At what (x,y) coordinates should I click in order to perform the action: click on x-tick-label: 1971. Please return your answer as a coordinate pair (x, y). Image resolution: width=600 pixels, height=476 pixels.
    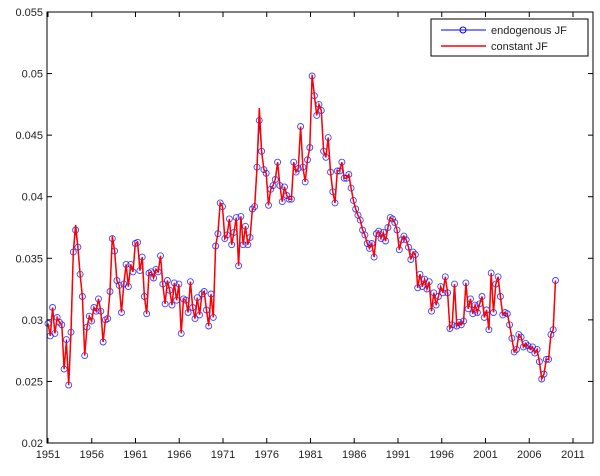
    Looking at the image, I should click on (223, 455).